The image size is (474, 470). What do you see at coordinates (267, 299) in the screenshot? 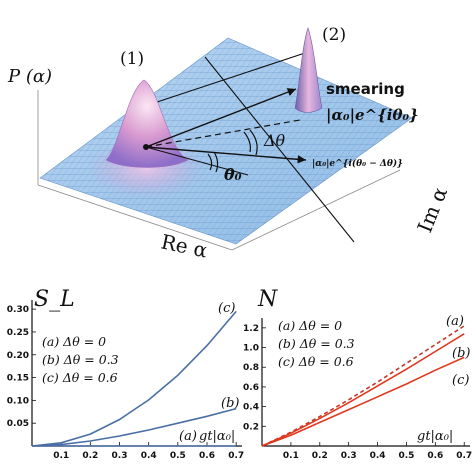
I see `n-chart-title: N` at bounding box center [267, 299].